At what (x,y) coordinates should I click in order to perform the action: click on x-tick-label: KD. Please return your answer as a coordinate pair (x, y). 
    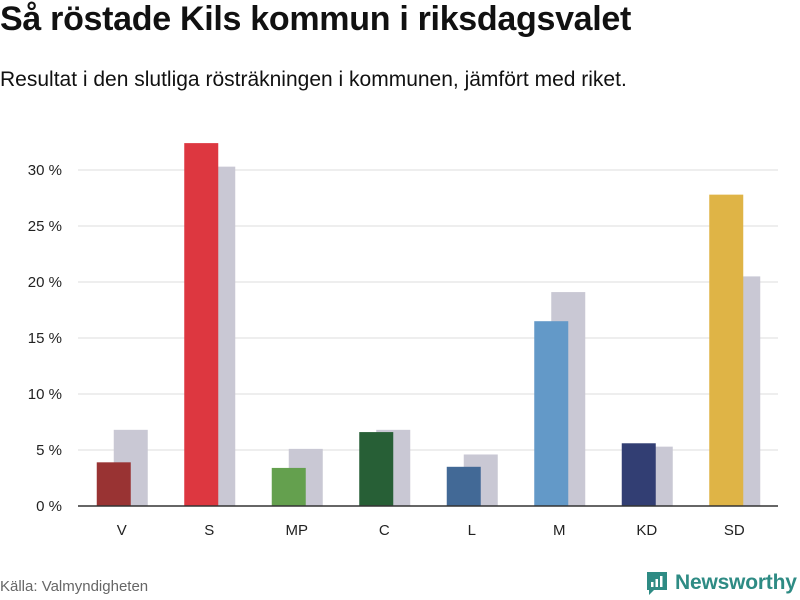
    Looking at the image, I should click on (646, 530).